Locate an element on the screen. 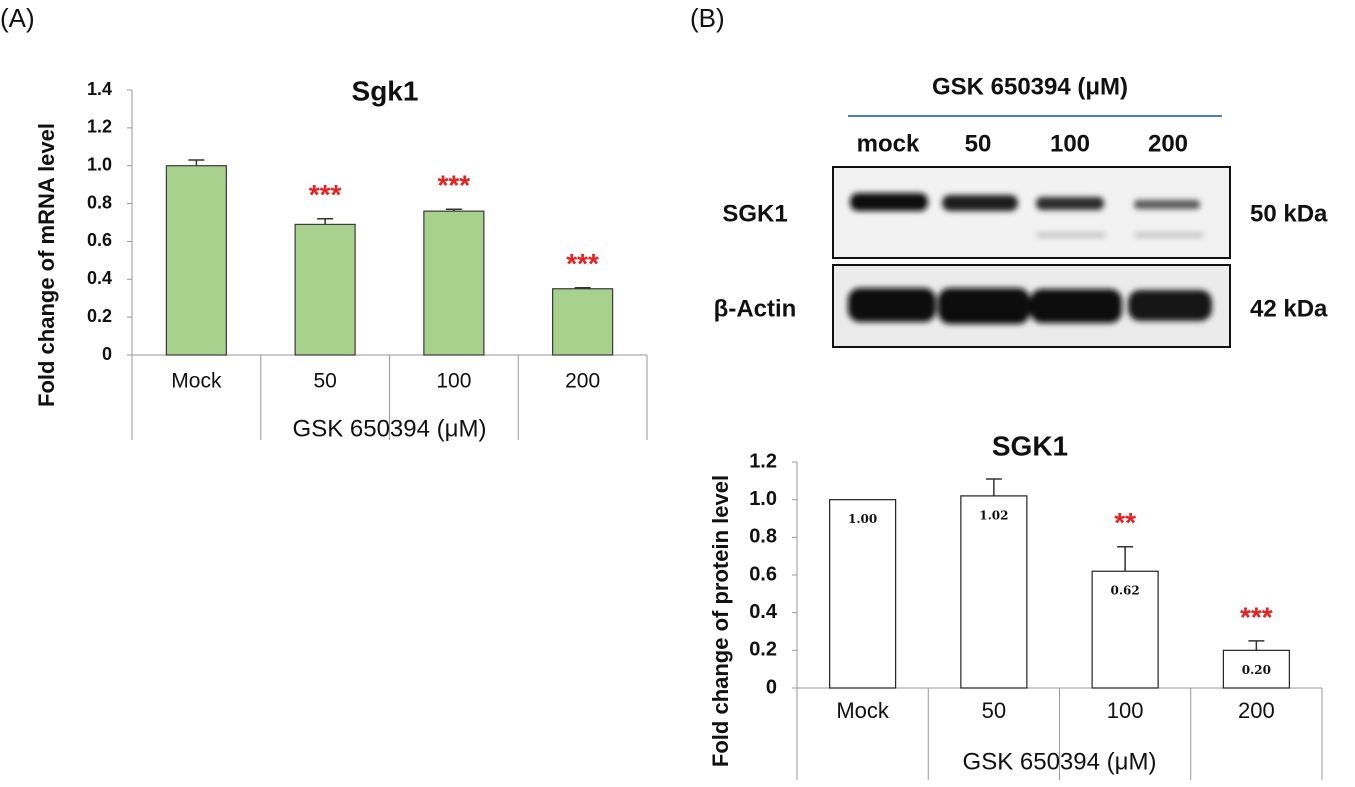 The width and height of the screenshot is (1355, 787). panel-label: (B) is located at coordinates (707, 18).